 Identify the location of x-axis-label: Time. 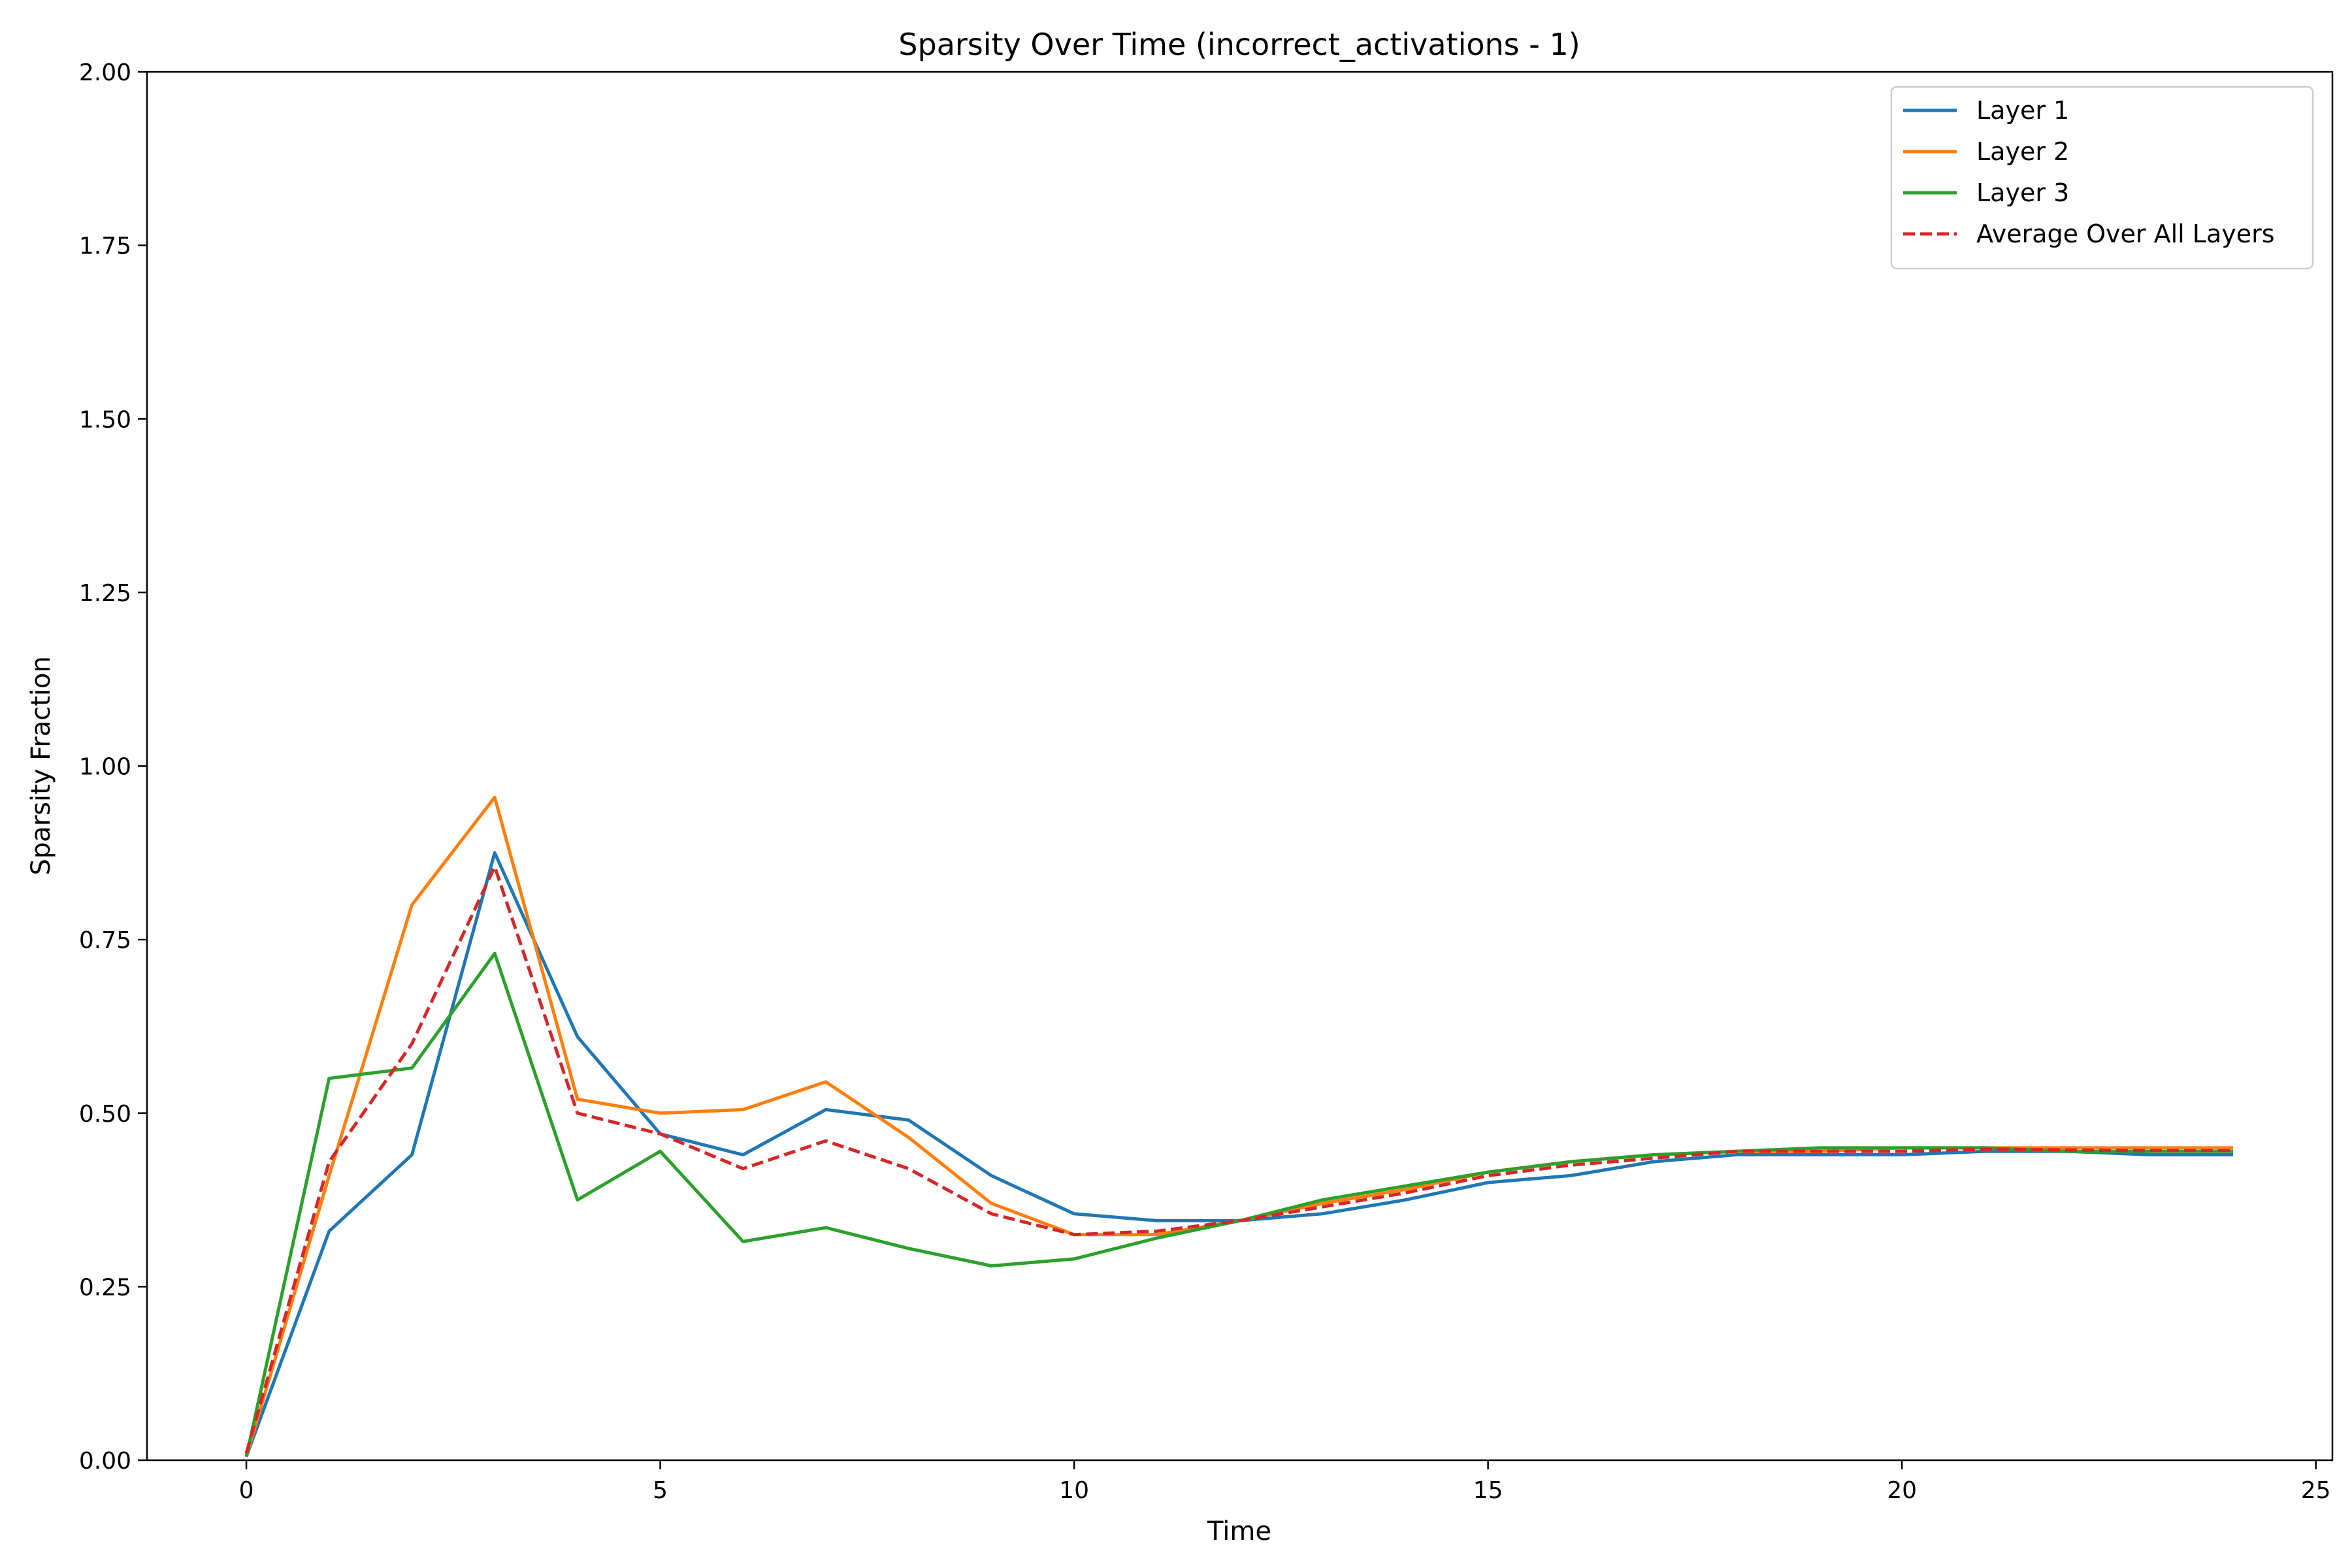
(1239, 1531).